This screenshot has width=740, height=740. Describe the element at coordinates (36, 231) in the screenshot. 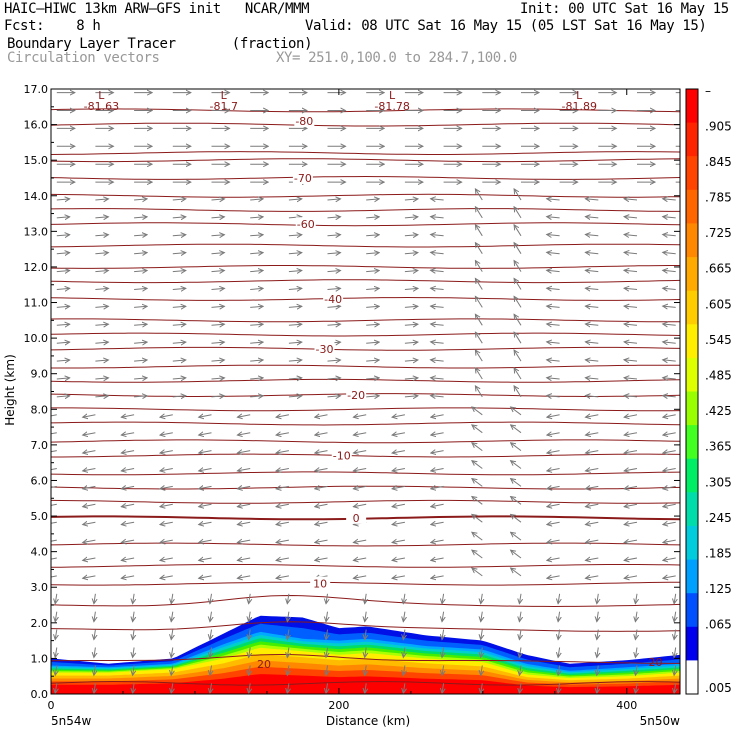

I see `y-tick-label: 13.0` at that location.